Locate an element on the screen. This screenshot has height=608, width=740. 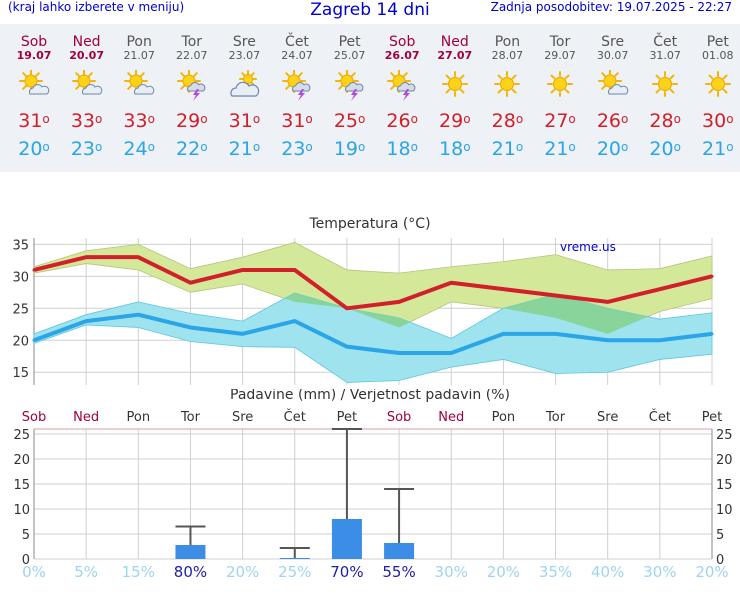
day-name: Pet is located at coordinates (717, 42).